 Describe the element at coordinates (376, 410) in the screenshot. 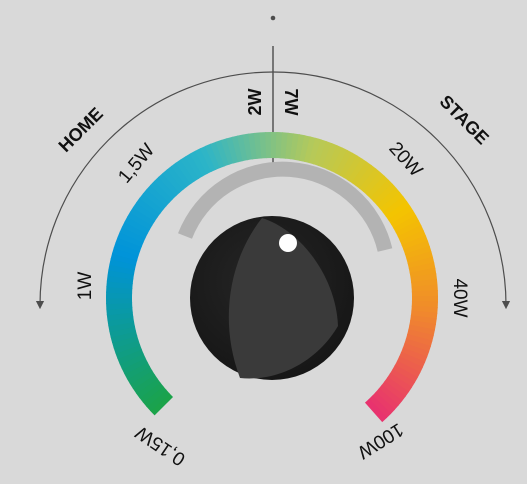

I see `color-ring-segment` at that location.